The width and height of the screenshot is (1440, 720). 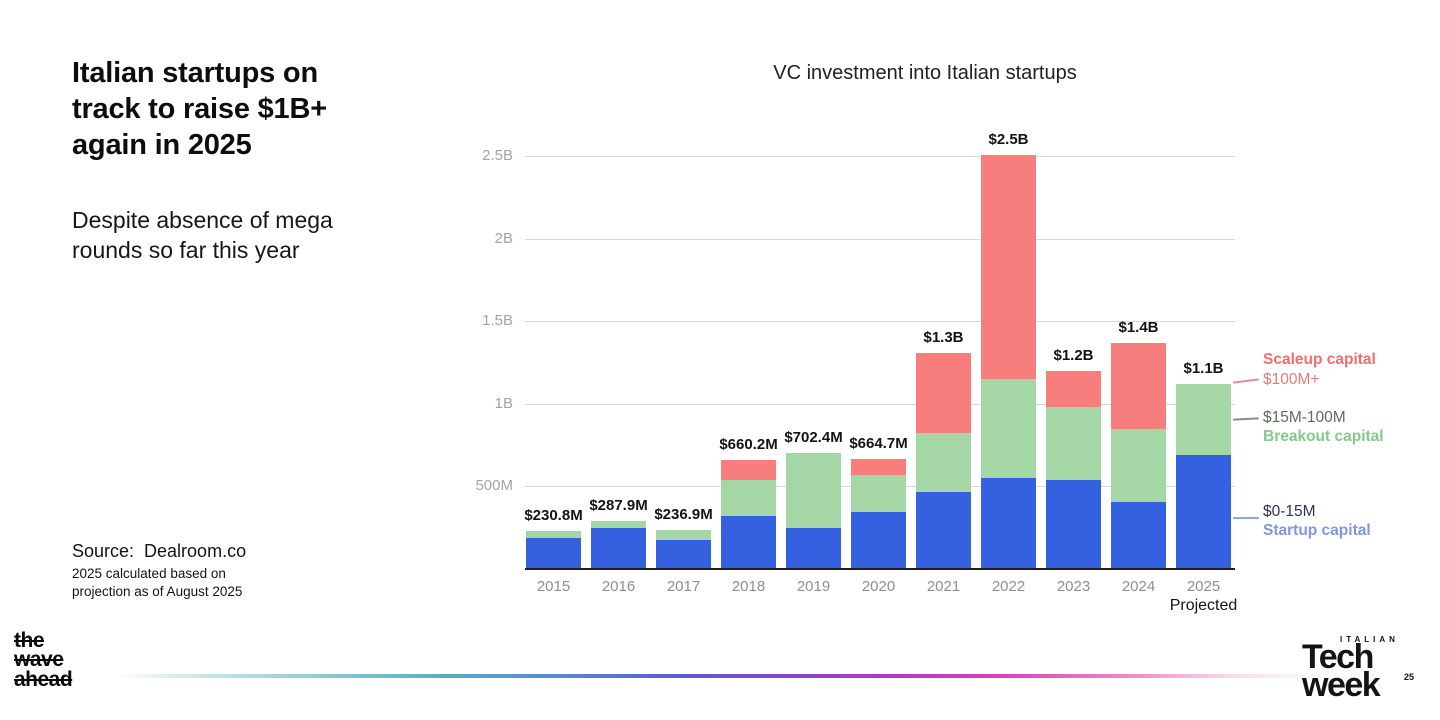 What do you see at coordinates (813, 438) in the screenshot?
I see `bar-total-label-2019: $702.4M` at bounding box center [813, 438].